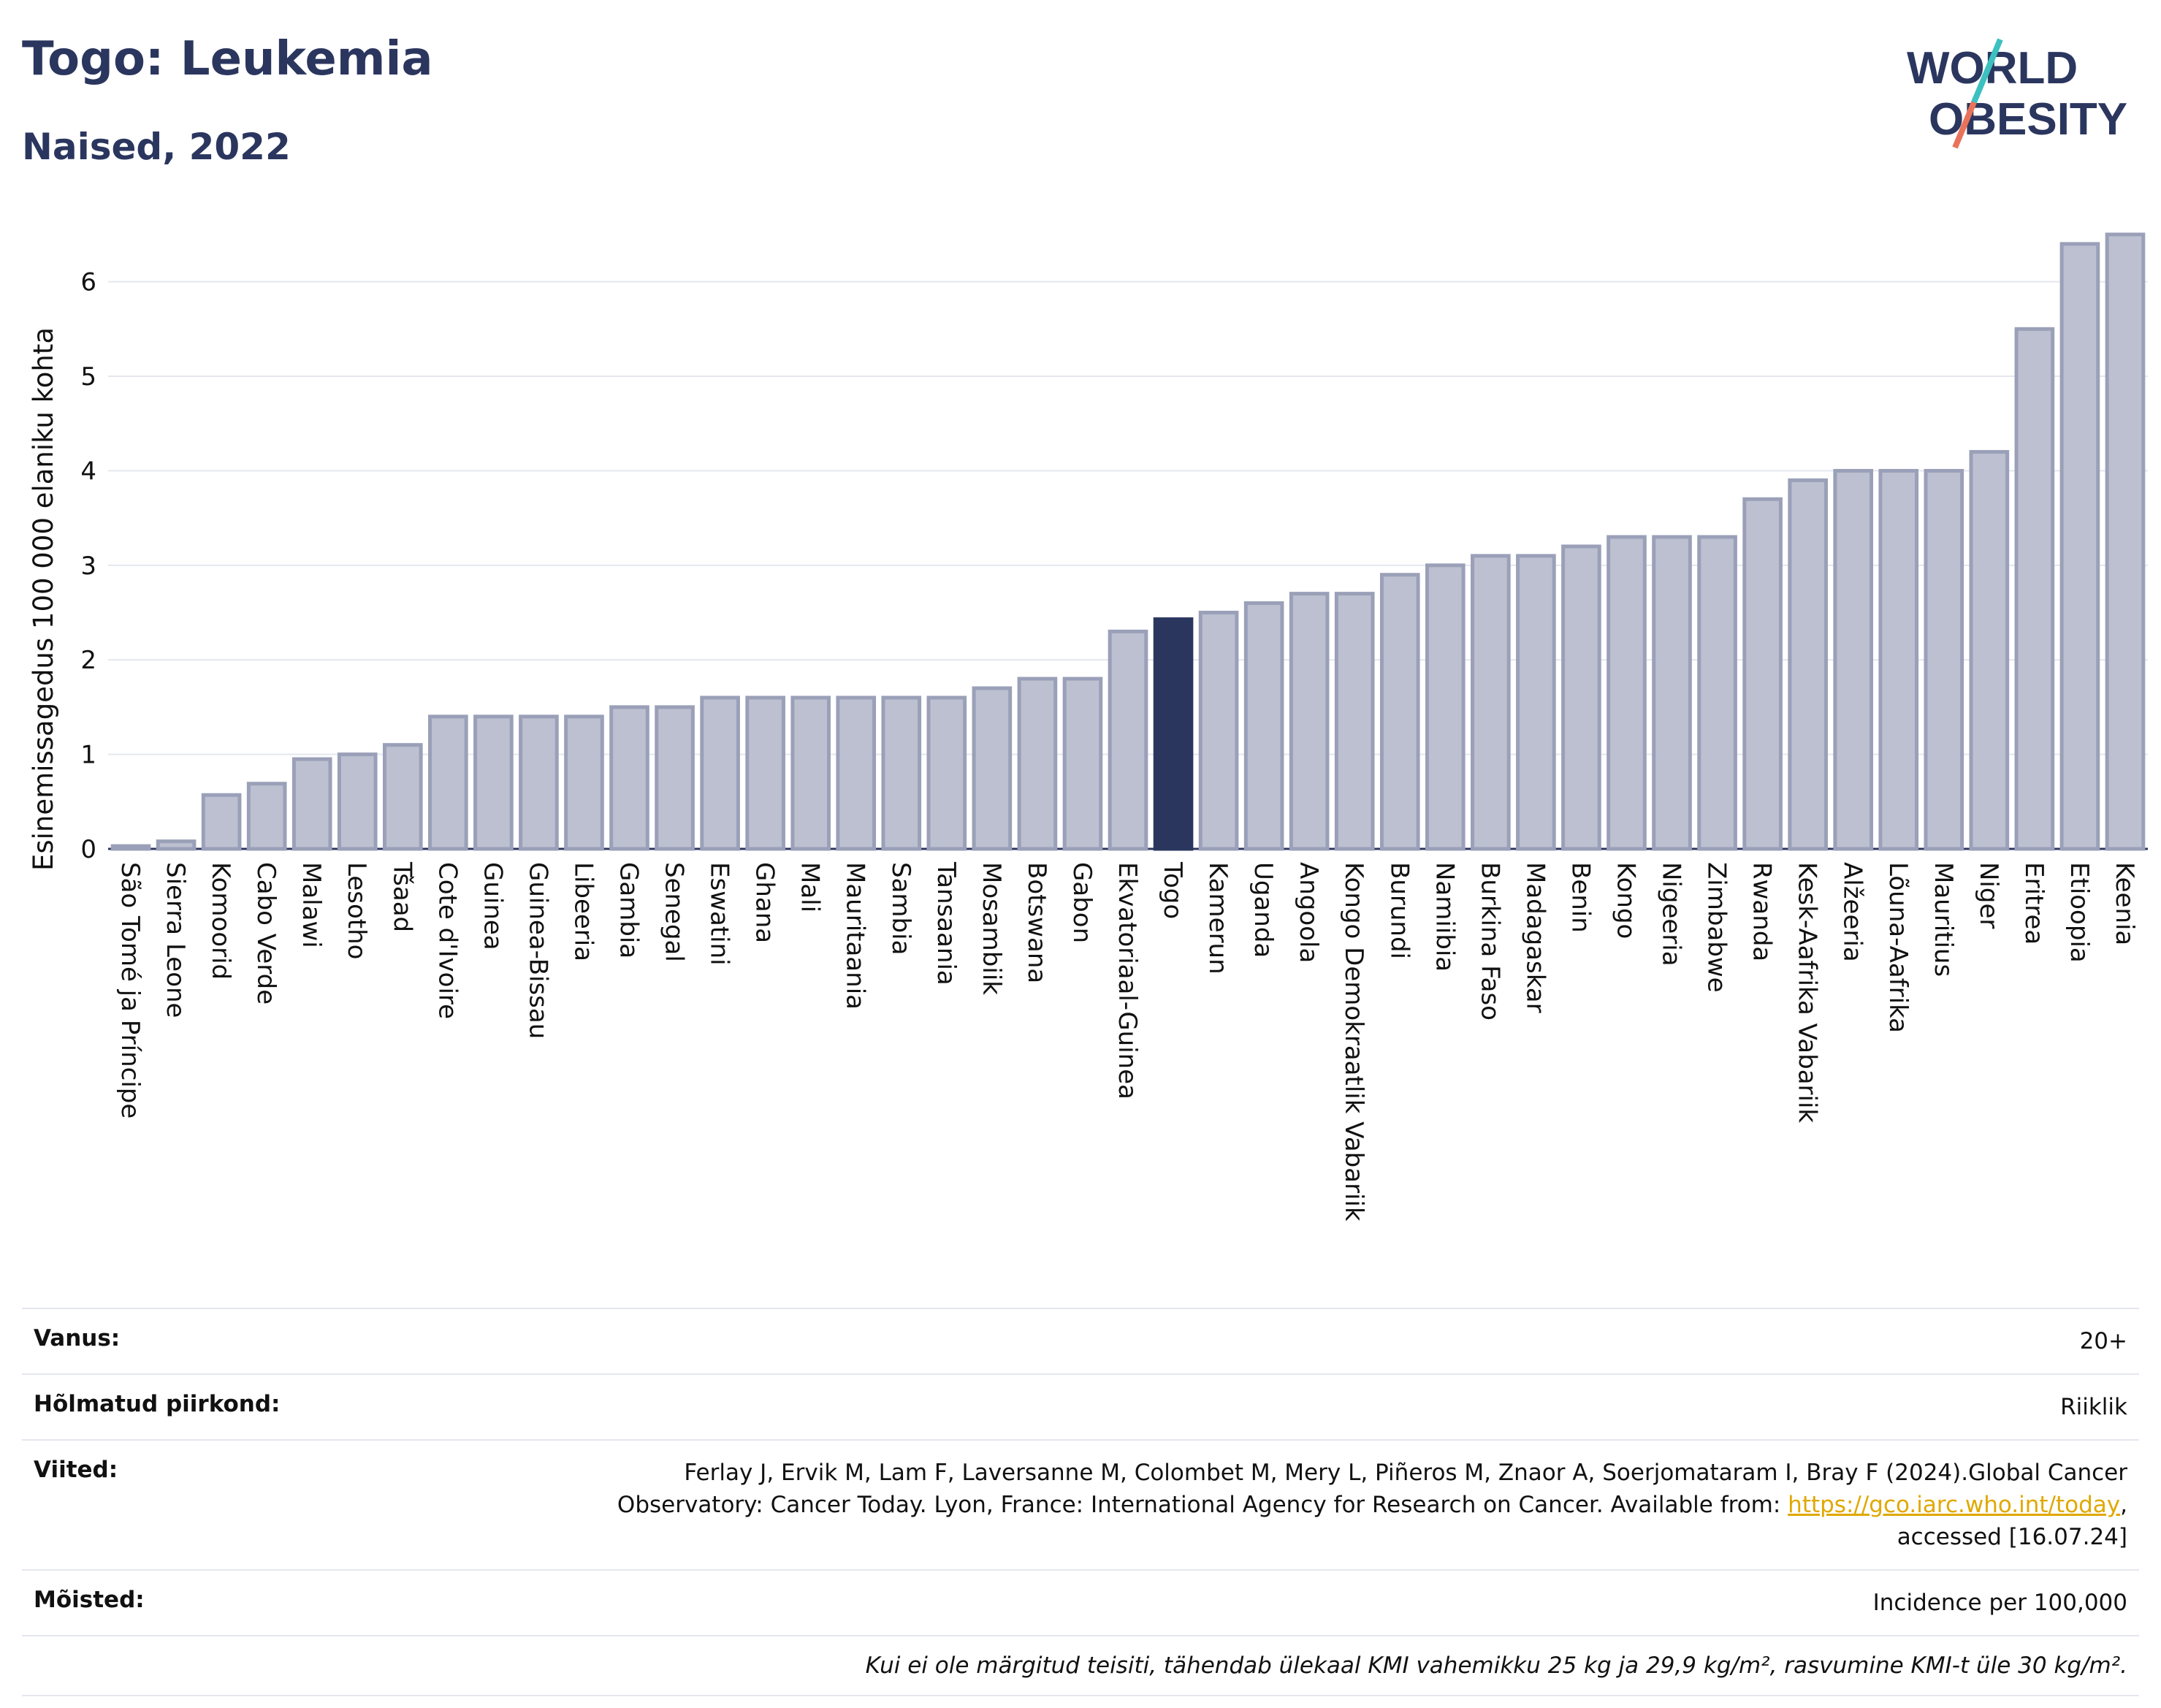  Describe the element at coordinates (1762, 911) in the screenshot. I see `x-tick-label: Rwanda` at that location.